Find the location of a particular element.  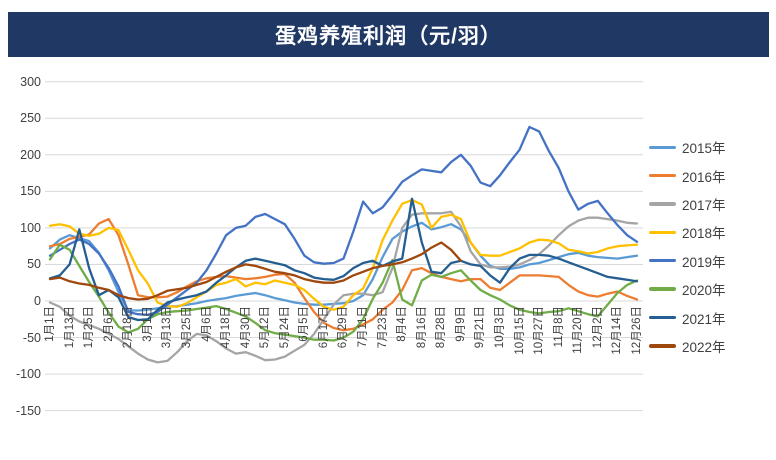

x-tick-label: 2月18日 is located at coordinates (128, 327).